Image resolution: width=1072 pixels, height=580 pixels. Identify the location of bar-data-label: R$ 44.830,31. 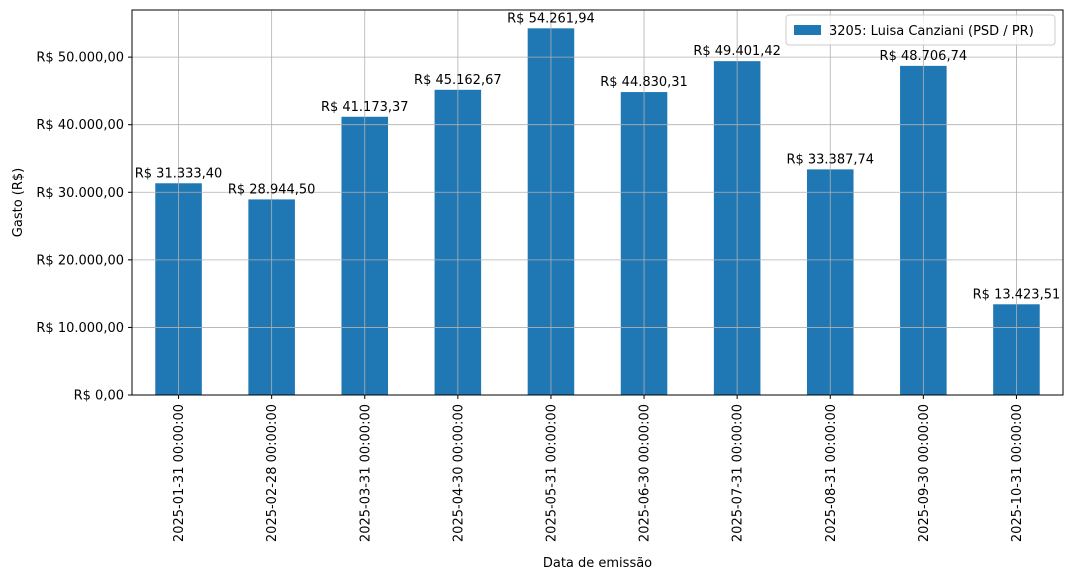
(644, 82).